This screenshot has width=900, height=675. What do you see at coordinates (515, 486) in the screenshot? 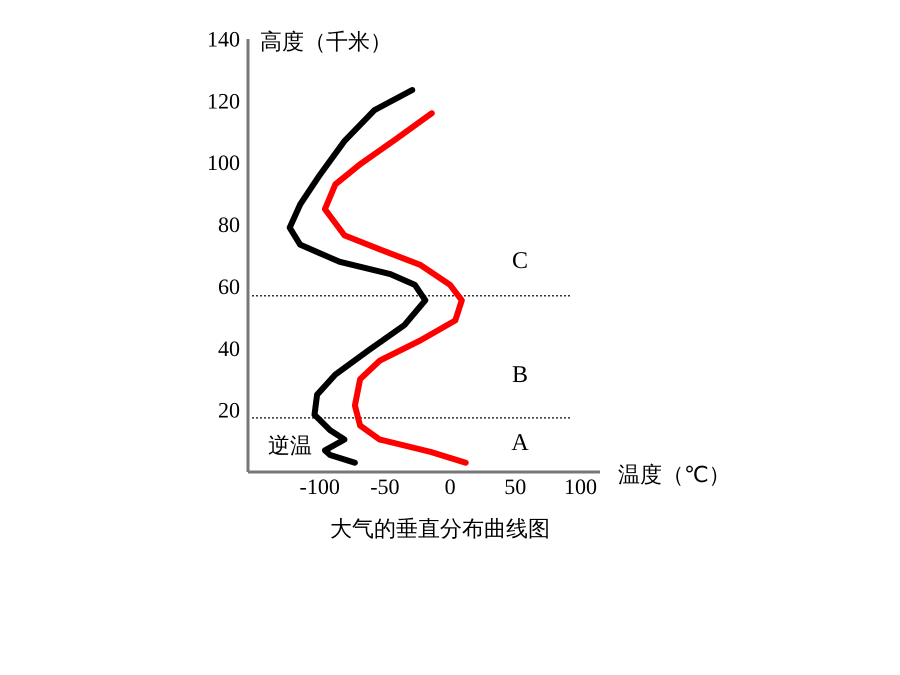
I see `x-tick-label: 50` at bounding box center [515, 486].